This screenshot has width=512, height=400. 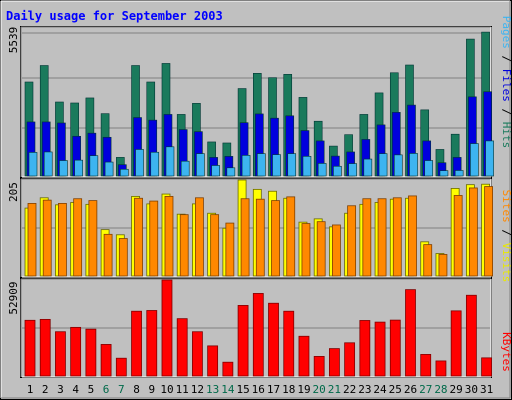 What do you see at coordinates (506, 82) in the screenshot?
I see `legend-hits-files-pages: Pages / Files / Hits` at bounding box center [506, 82].